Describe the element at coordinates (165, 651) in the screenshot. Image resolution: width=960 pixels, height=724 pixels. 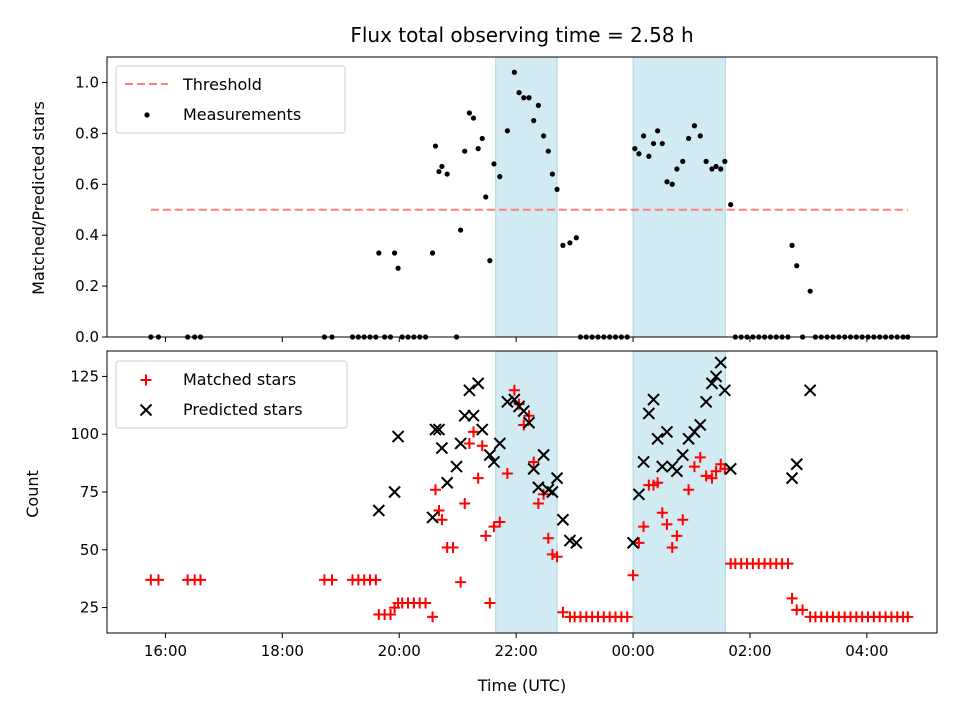
I see `bottom-x-tick-label: 16:00` at that location.